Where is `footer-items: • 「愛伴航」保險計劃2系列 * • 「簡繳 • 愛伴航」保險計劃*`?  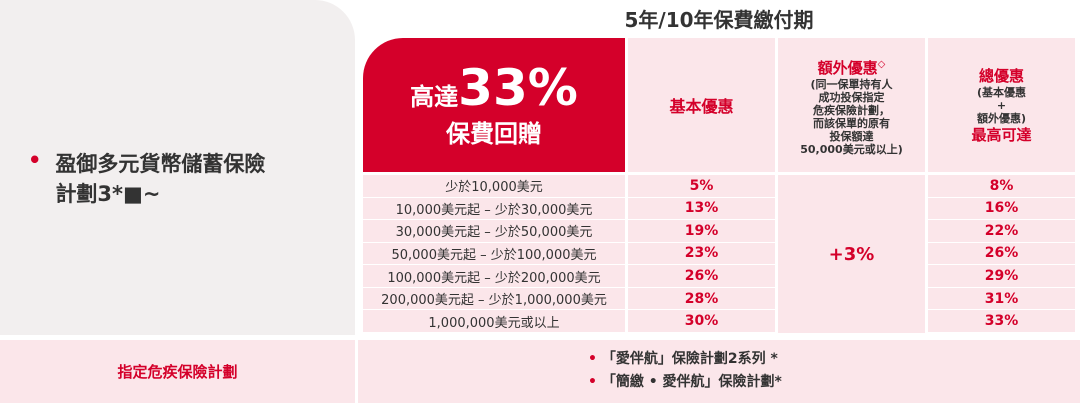 footer-items: • 「愛伴航」保險計劃2系列 * • 「簡繳 • 愛伴航」保險計劃* is located at coordinates (719, 371).